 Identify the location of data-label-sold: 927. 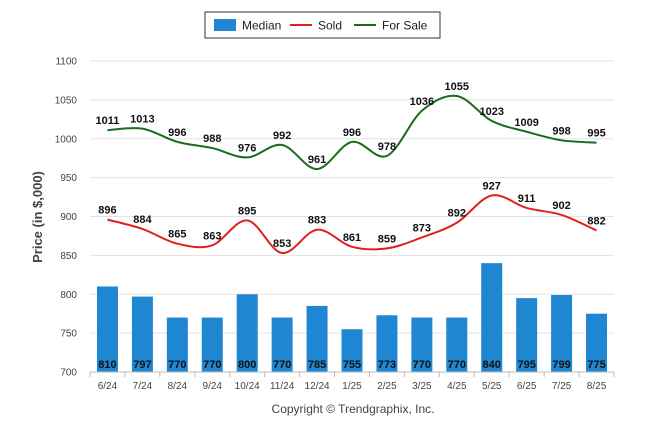
(492, 187).